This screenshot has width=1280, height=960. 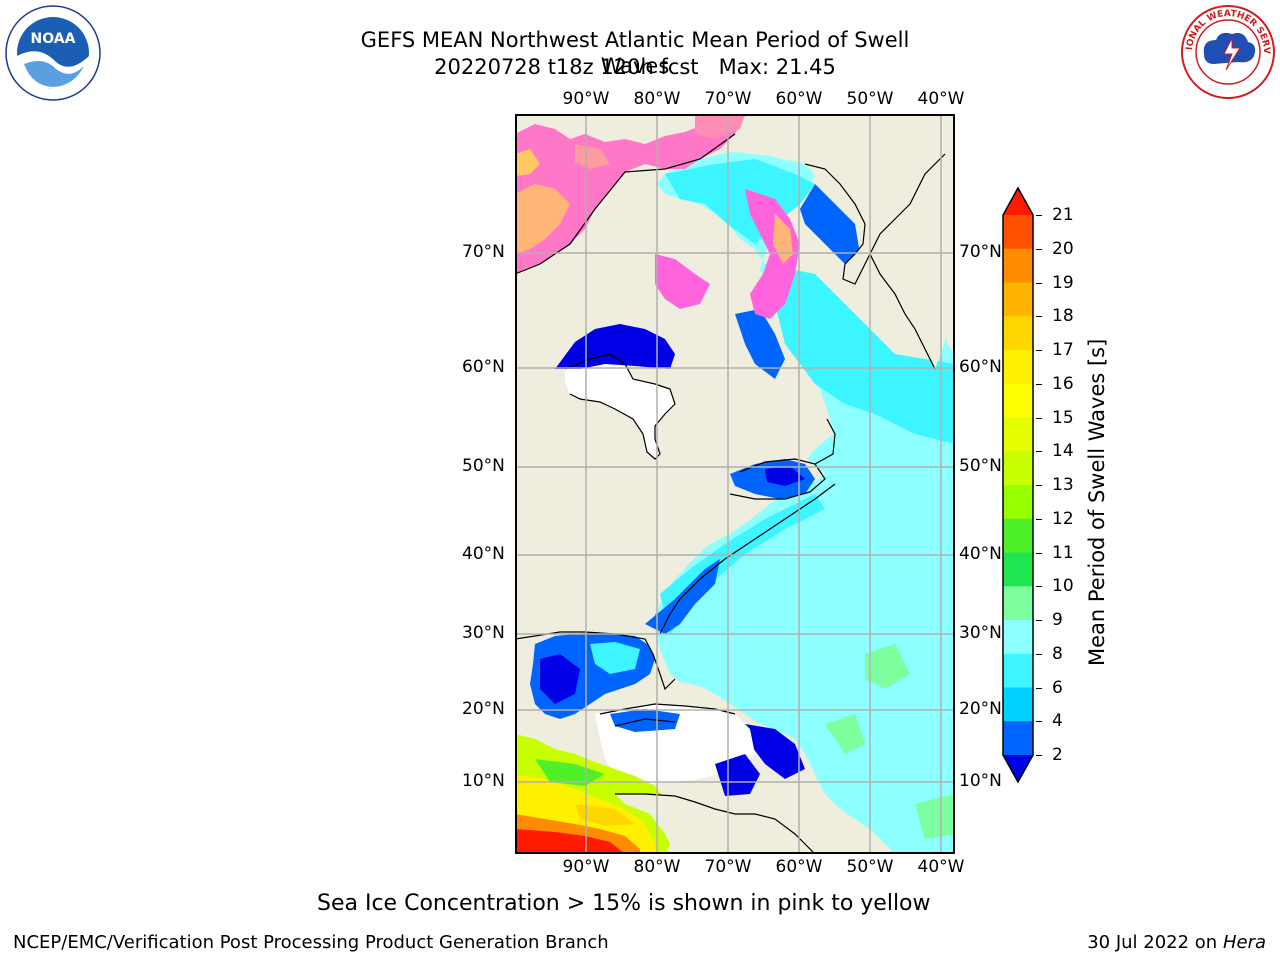 What do you see at coordinates (1063, 383) in the screenshot?
I see `colorbar-tick-label: 16` at bounding box center [1063, 383].